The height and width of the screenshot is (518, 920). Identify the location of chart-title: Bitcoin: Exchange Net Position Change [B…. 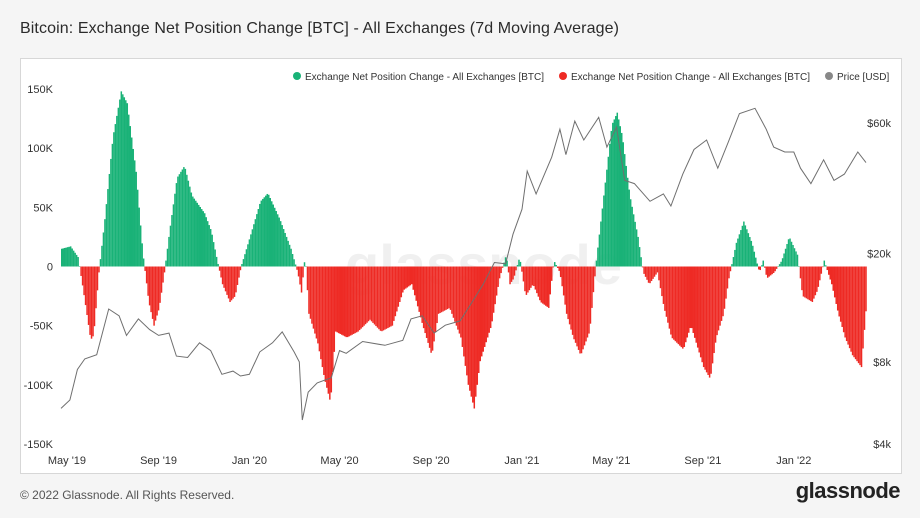
(320, 28).